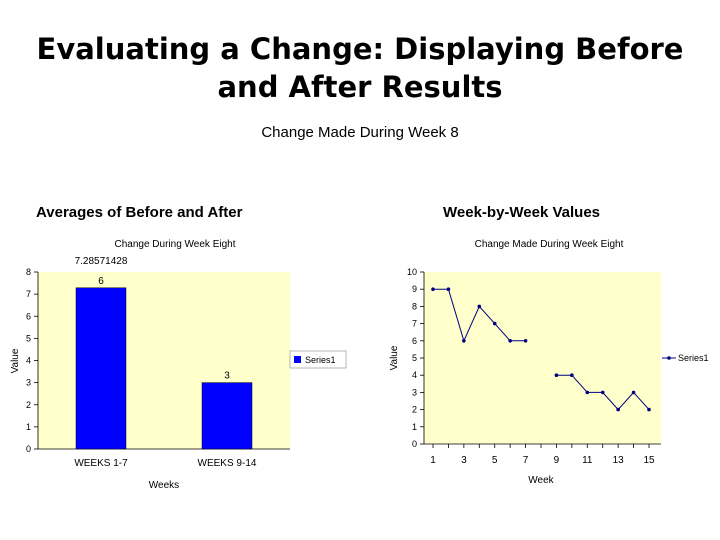 The image size is (720, 540). I want to click on x-tick-label: 9, so click(557, 460).